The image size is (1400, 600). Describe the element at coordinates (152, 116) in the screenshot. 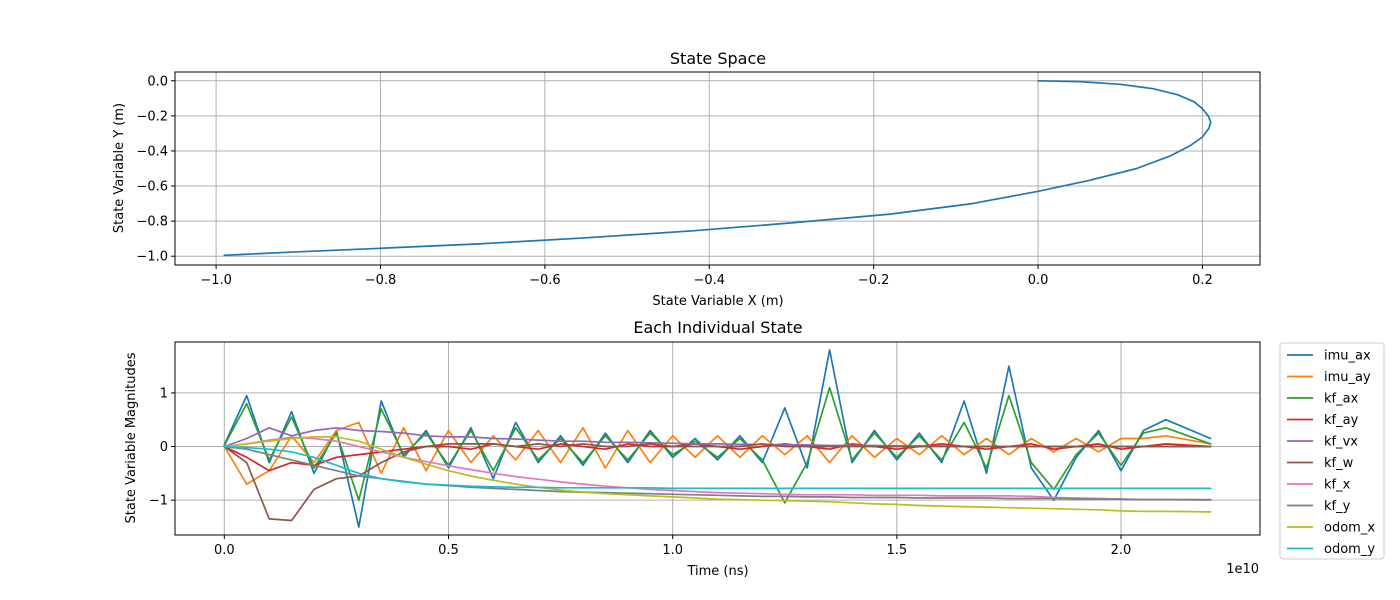

I see `y-tick-label: −0.2` at that location.